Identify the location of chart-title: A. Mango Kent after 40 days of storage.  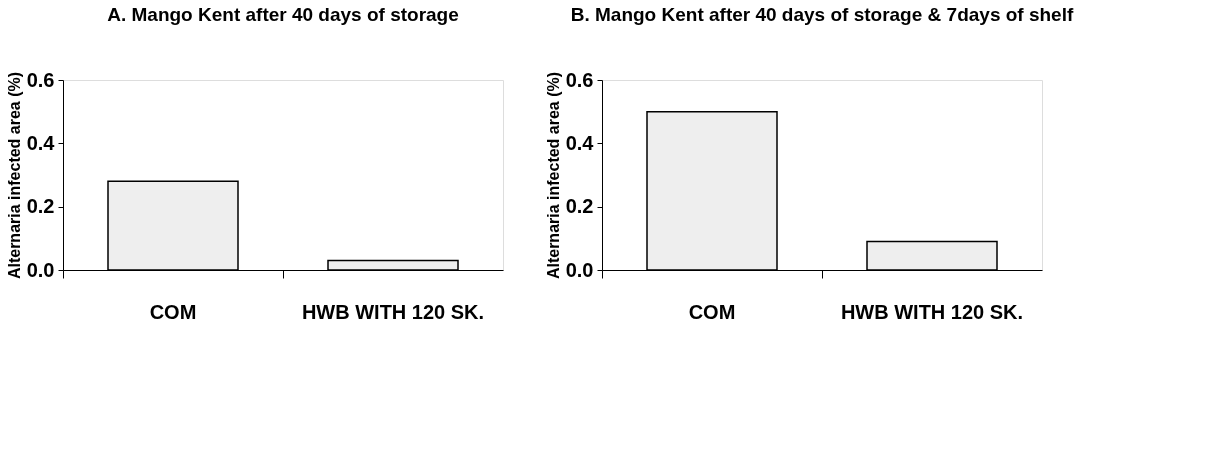
(283, 14).